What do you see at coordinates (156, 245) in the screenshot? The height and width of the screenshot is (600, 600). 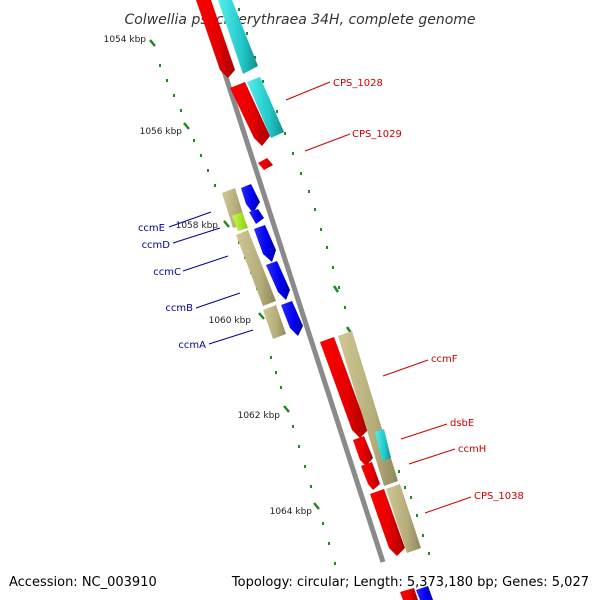 I see `gene-label-ccmD: ccmD` at bounding box center [156, 245].